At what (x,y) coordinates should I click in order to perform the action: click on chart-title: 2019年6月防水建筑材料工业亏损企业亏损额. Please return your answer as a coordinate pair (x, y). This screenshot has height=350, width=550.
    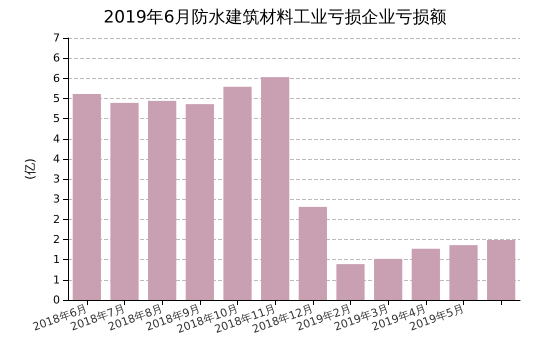
    Looking at the image, I should click on (275, 18).